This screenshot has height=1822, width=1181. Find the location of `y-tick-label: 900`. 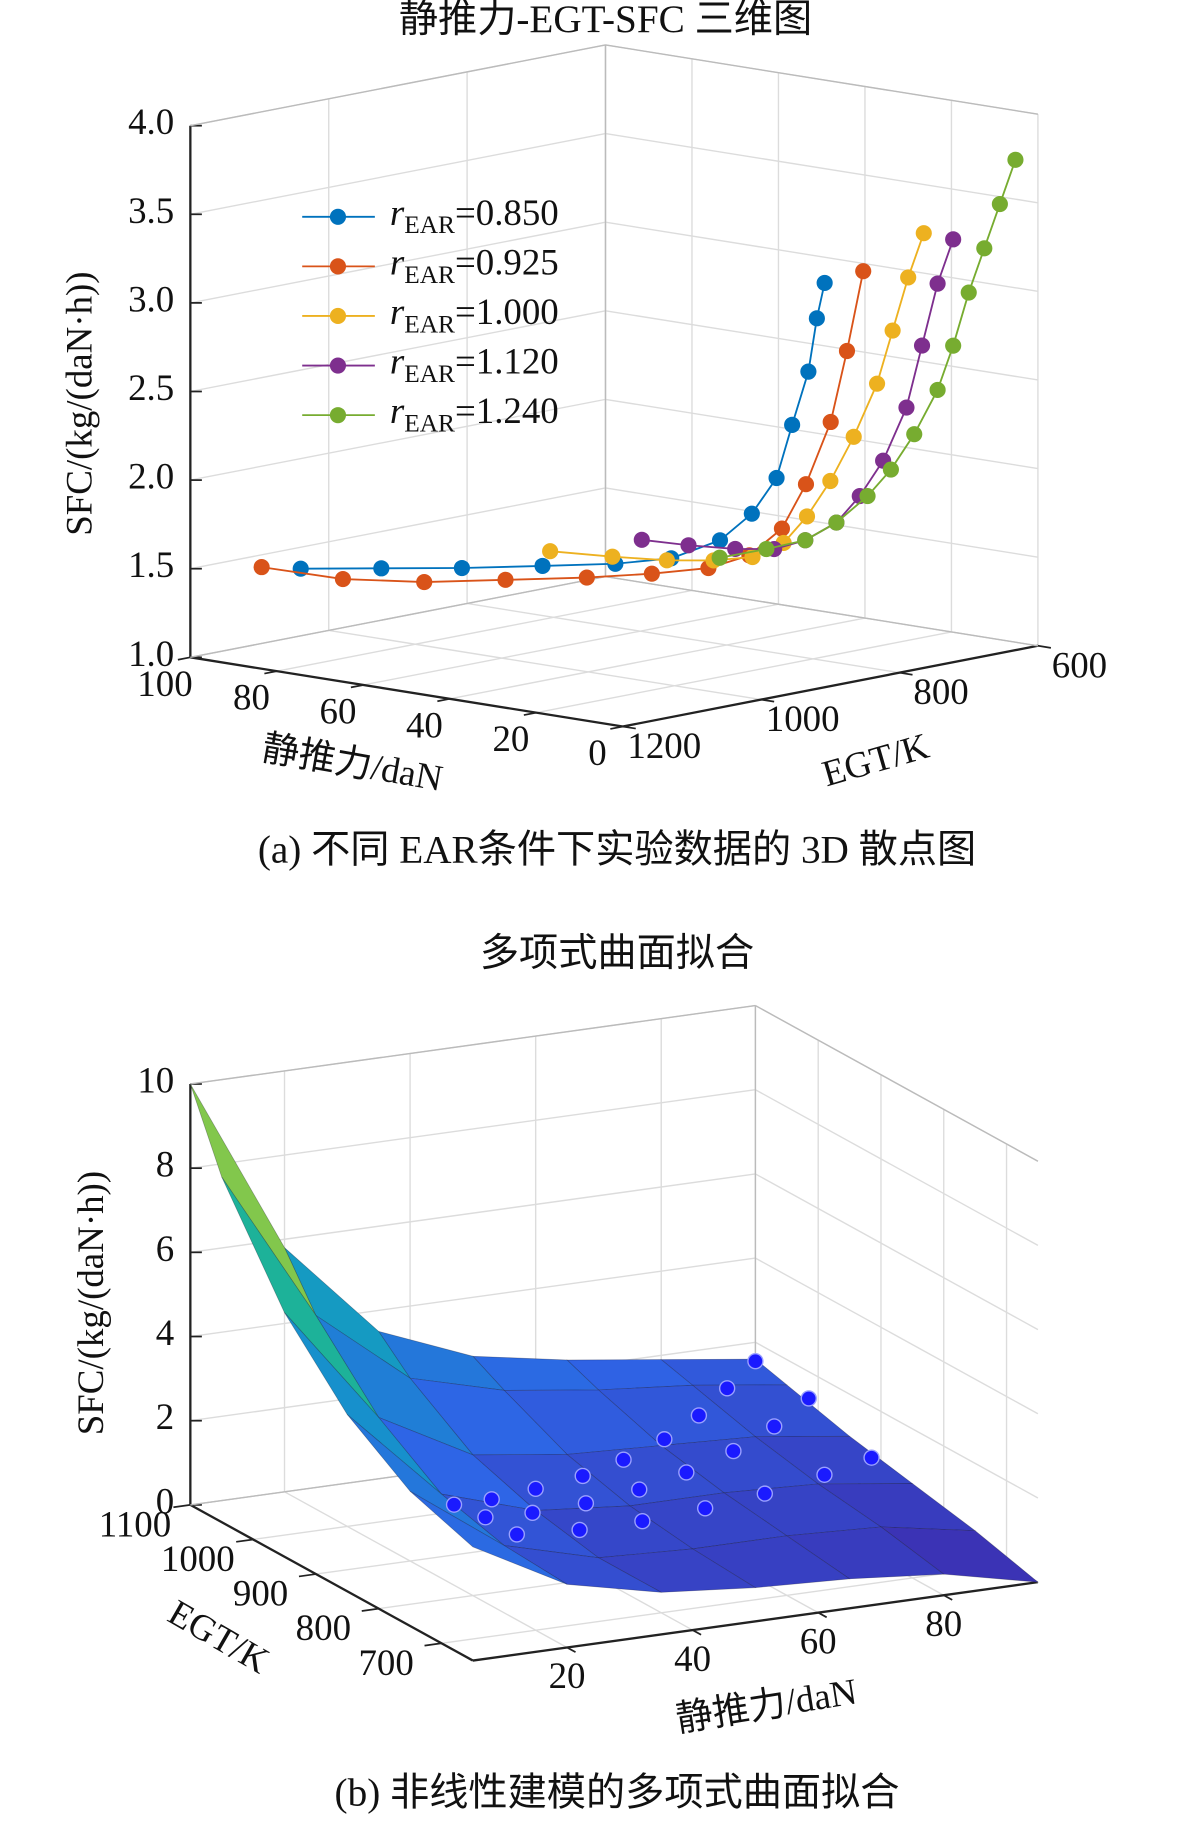

y-tick-label: 900 is located at coordinates (260, 1593).